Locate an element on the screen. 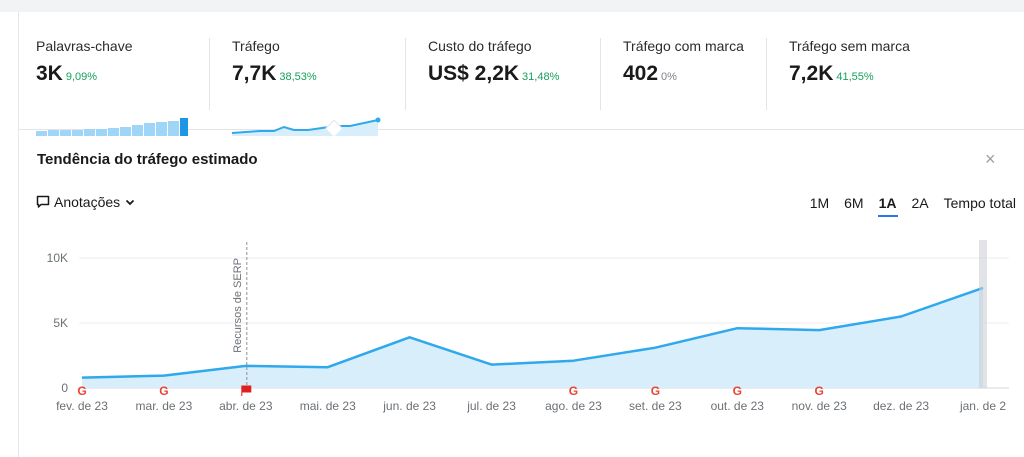 The height and width of the screenshot is (457, 1024). metric-keywords: Palavras-chave 3K 9,09% is located at coordinates (121, 87).